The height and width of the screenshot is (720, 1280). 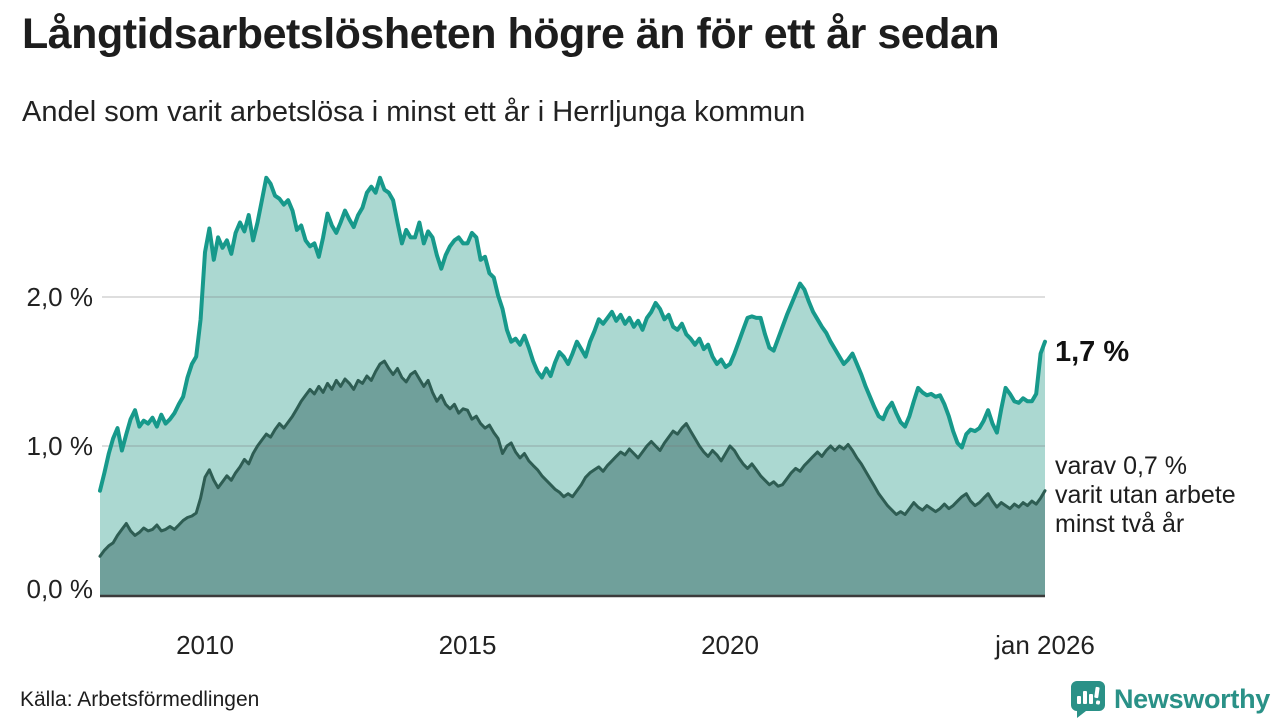 I want to click on speech-bubble-shape, so click(x=1087, y=699).